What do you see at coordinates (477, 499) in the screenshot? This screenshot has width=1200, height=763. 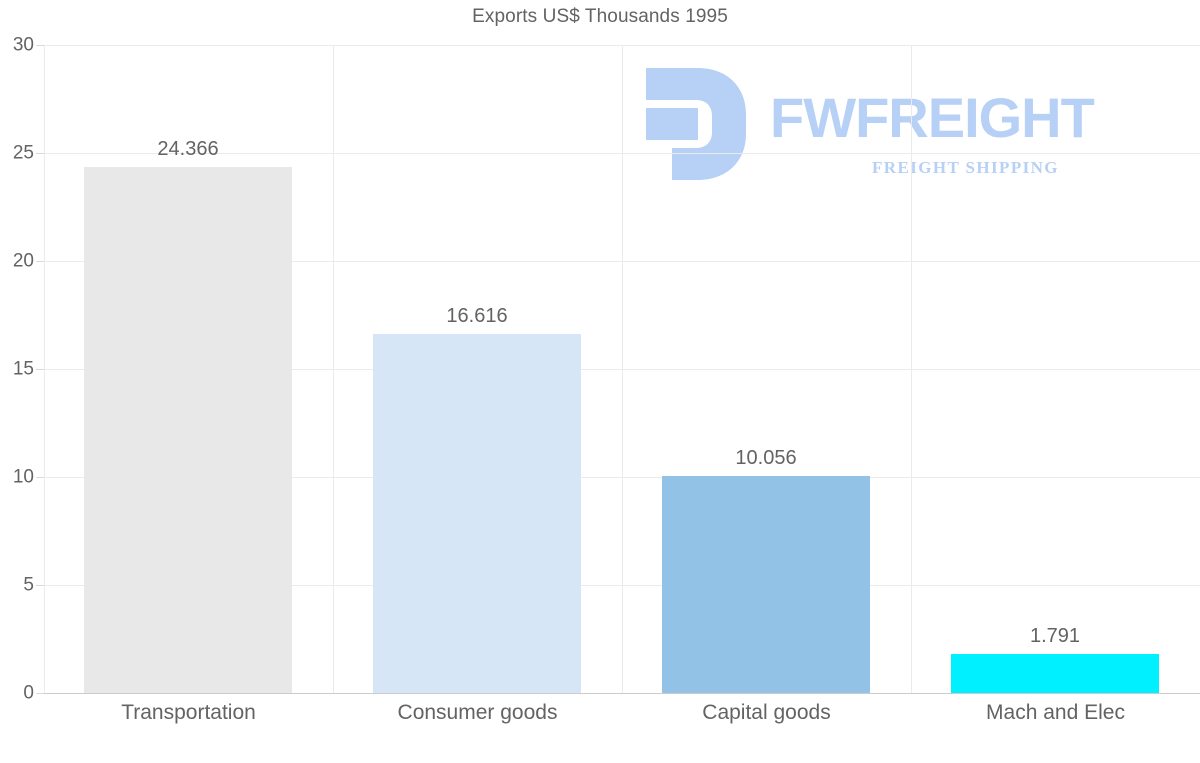 I see `bar: 16.616` at bounding box center [477, 499].